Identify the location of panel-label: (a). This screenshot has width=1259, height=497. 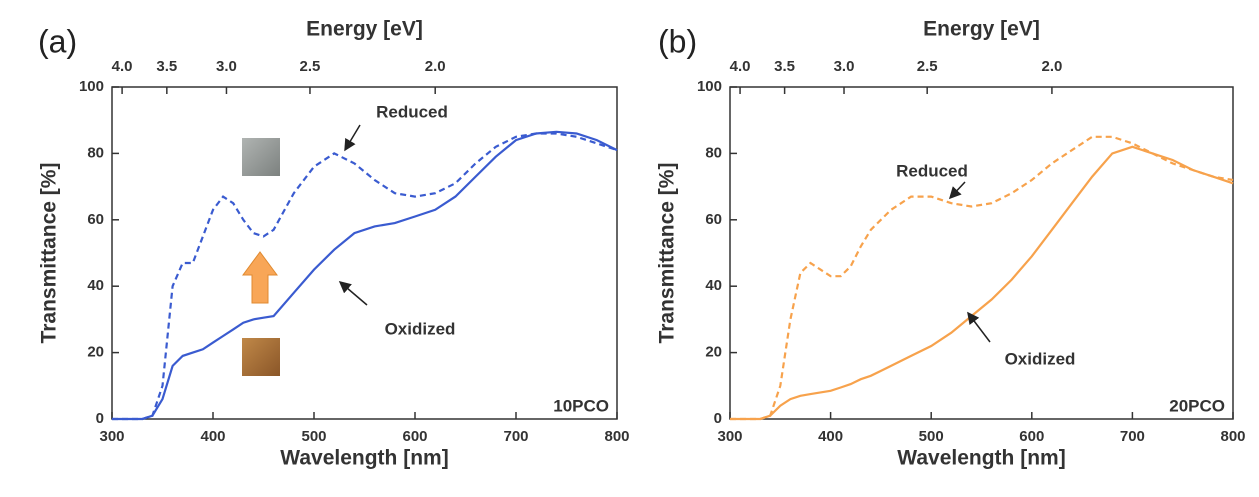
(57, 41).